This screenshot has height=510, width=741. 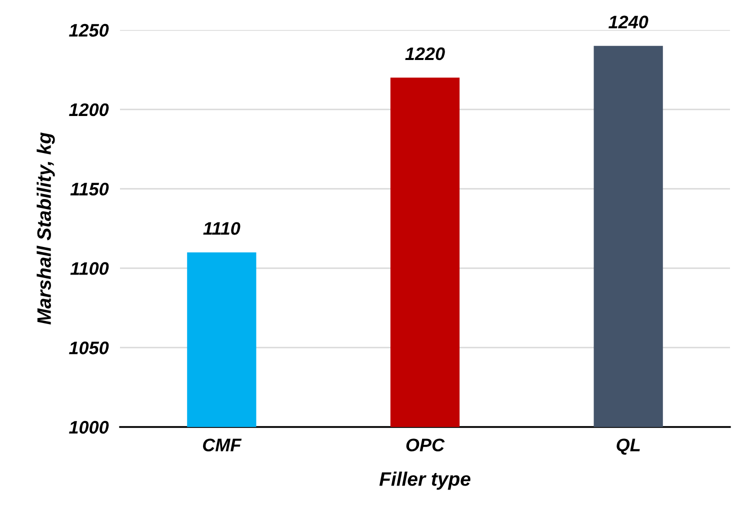 I want to click on x-tick-label: OPC, so click(x=425, y=445).